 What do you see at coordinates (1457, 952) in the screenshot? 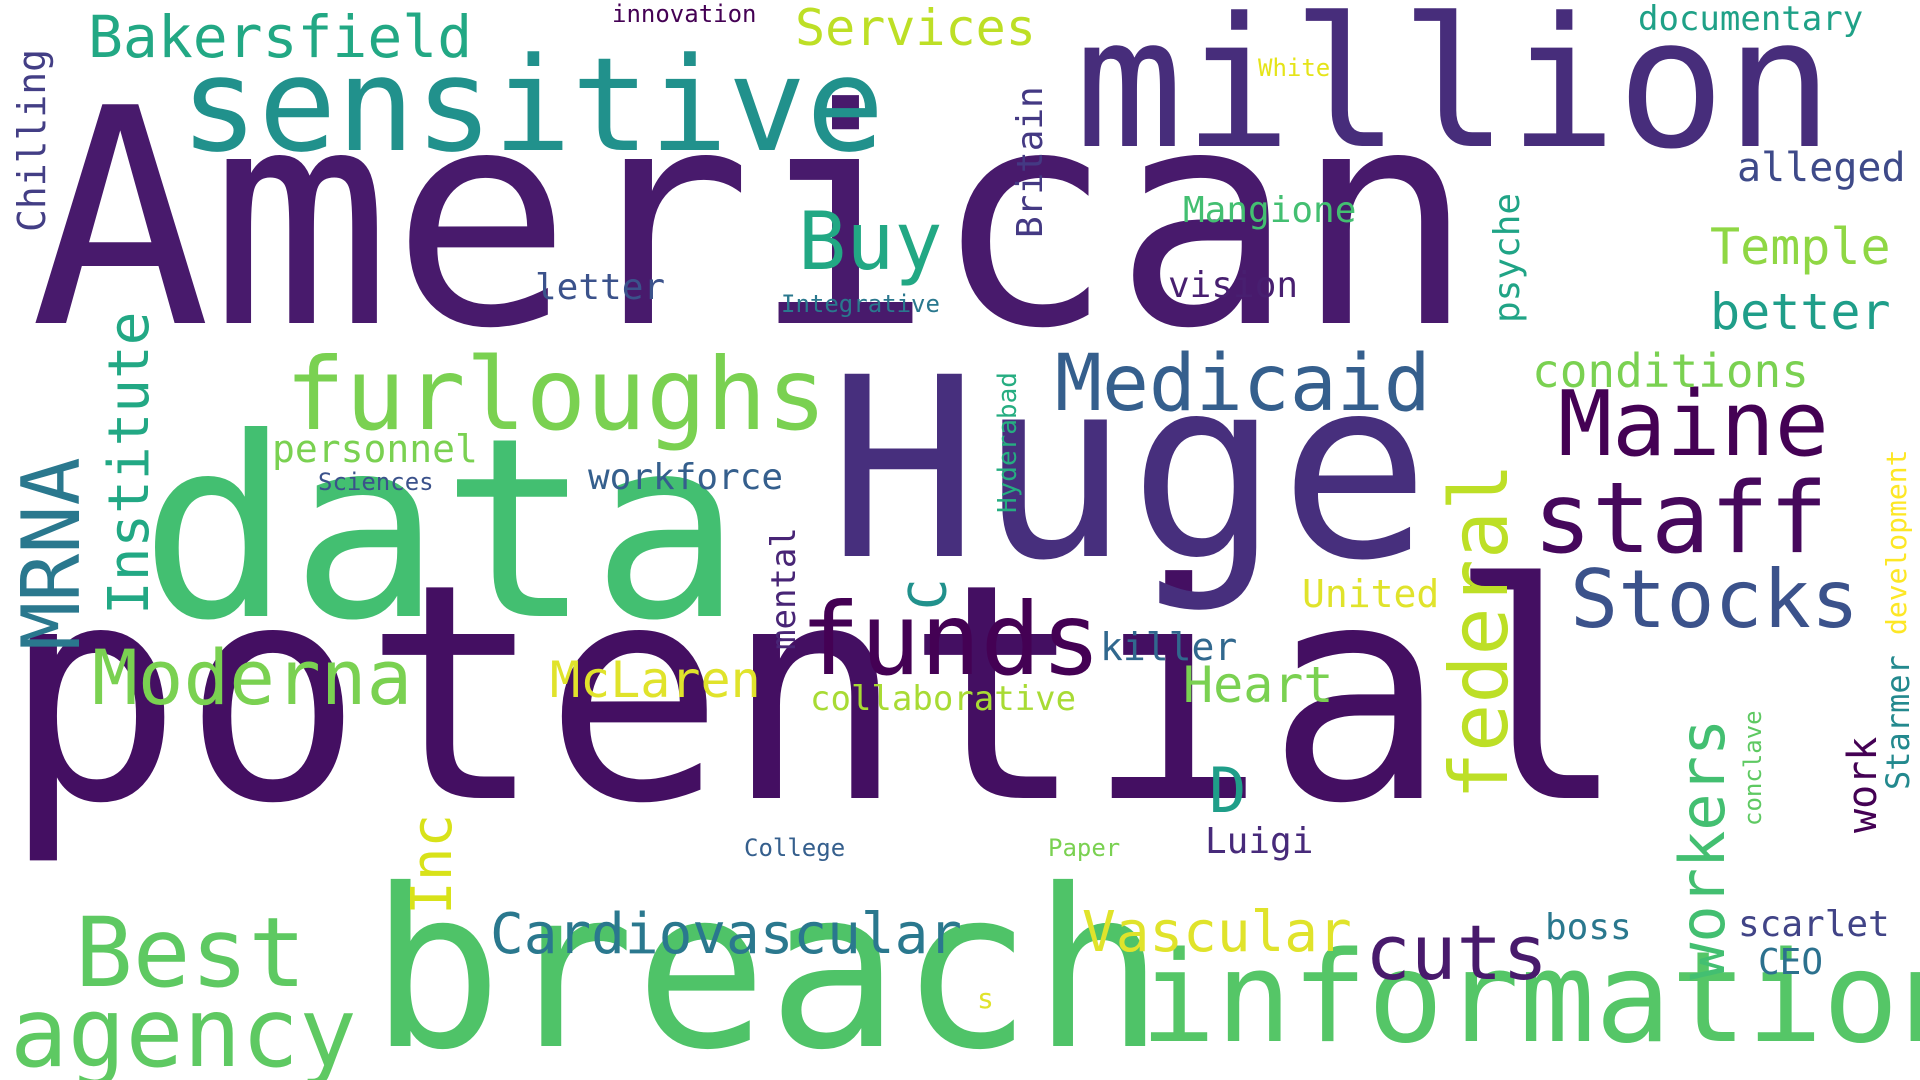
I see `word-cuts: cuts` at bounding box center [1457, 952].